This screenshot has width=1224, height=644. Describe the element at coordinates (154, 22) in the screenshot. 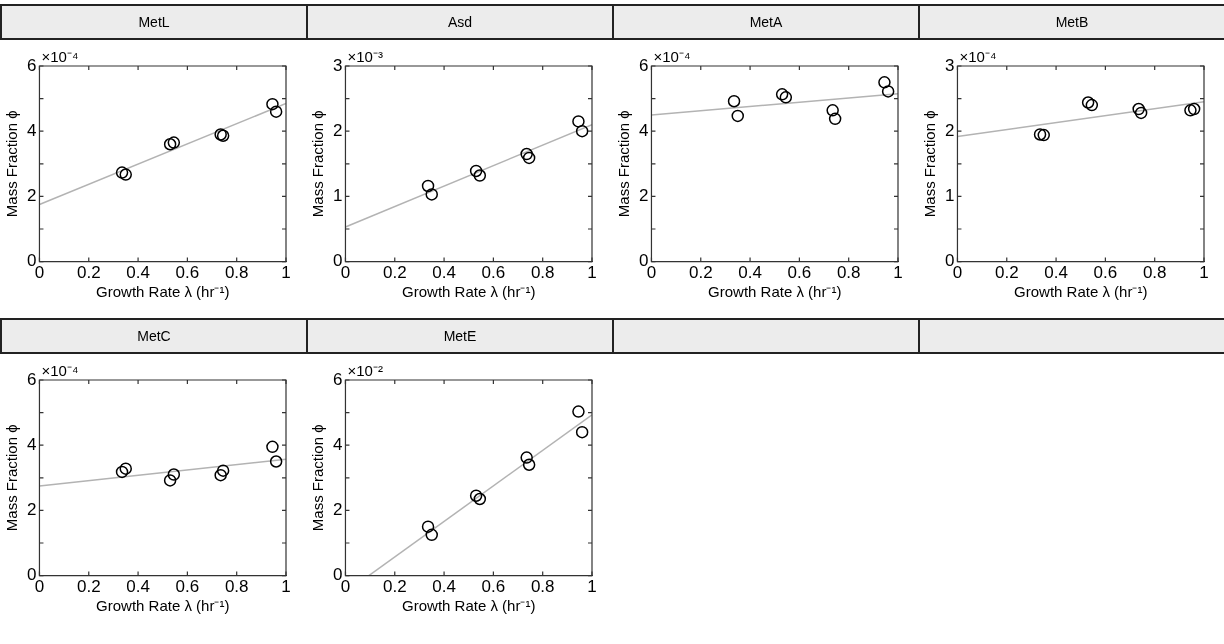

I see `chart-title: MetL` at that location.